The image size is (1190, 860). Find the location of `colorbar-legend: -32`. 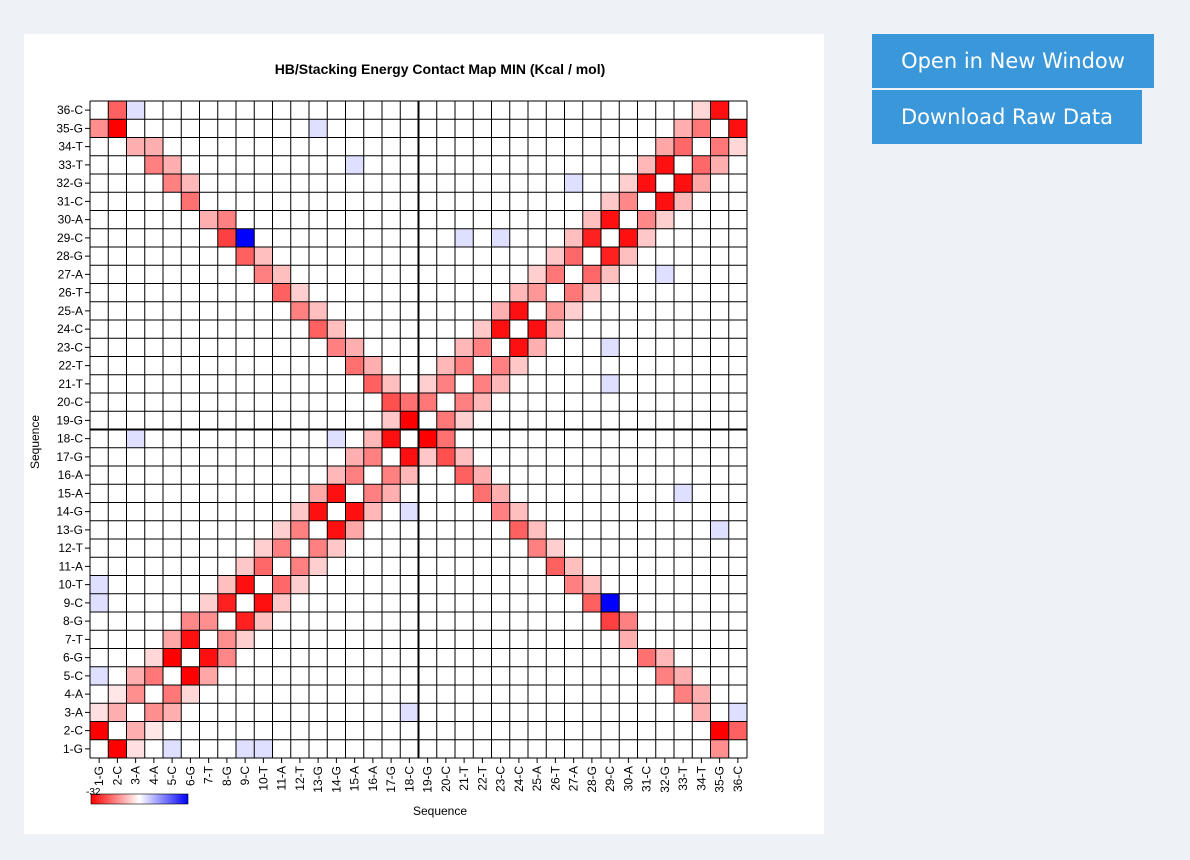

colorbar-legend: -32 is located at coordinates (137, 796).